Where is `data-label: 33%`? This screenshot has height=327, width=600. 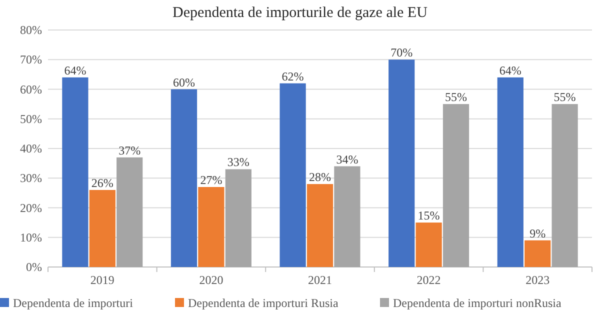
data-label: 33% is located at coordinates (238, 162).